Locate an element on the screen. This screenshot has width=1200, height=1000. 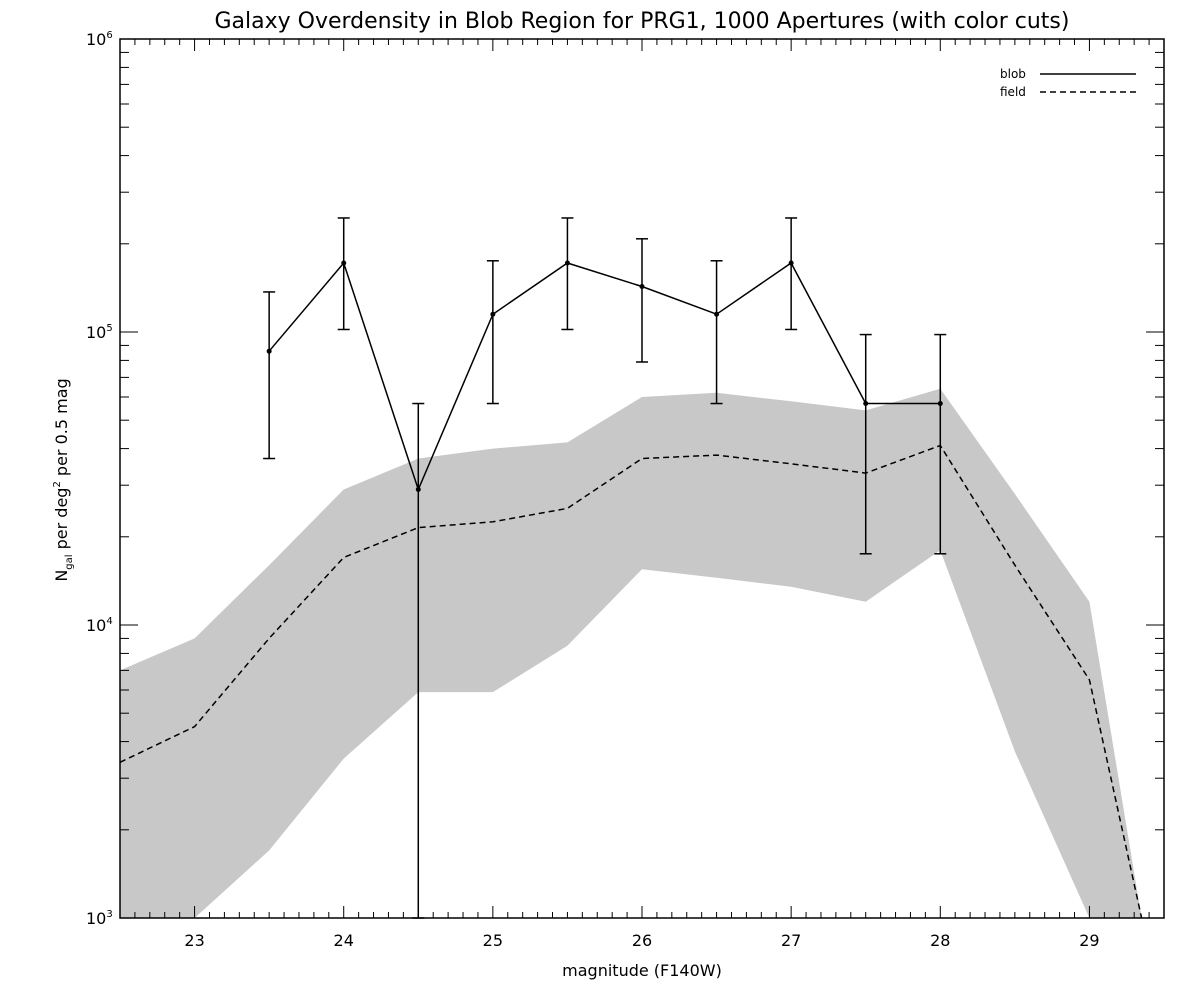
y-axis-label: Ngal per deg2 per 0.5 mag is located at coordinates (63, 479).